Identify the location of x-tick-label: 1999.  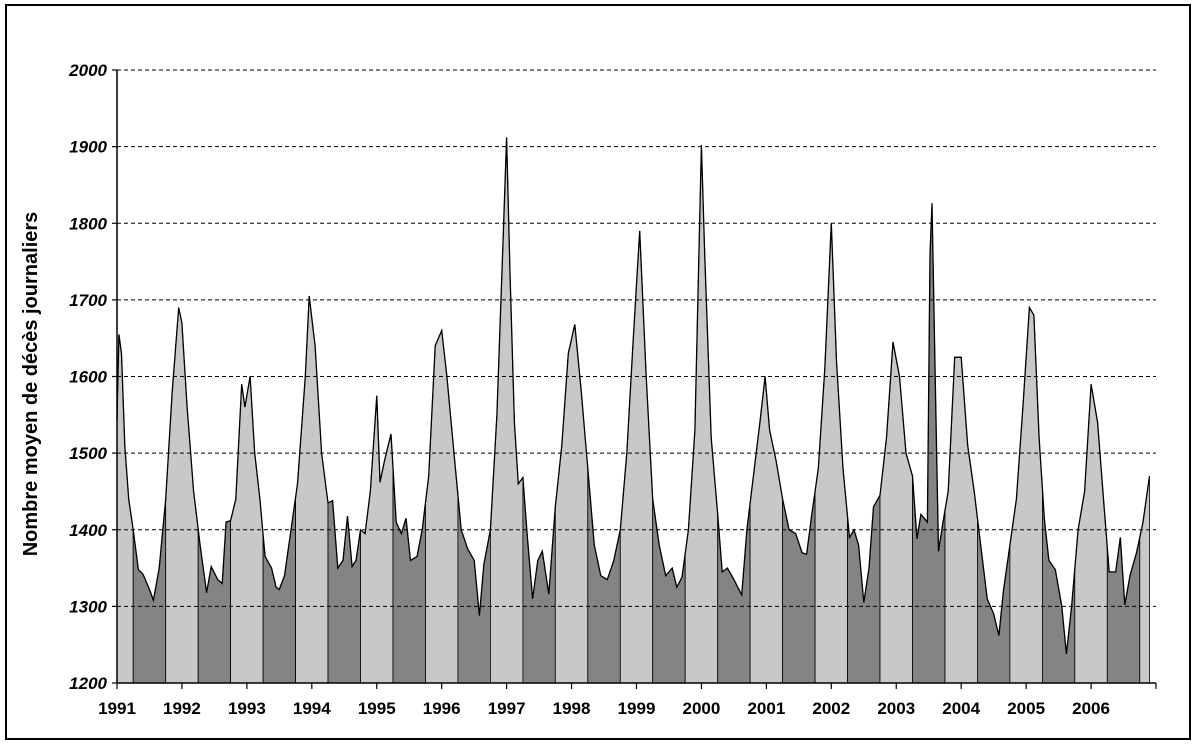
(637, 708).